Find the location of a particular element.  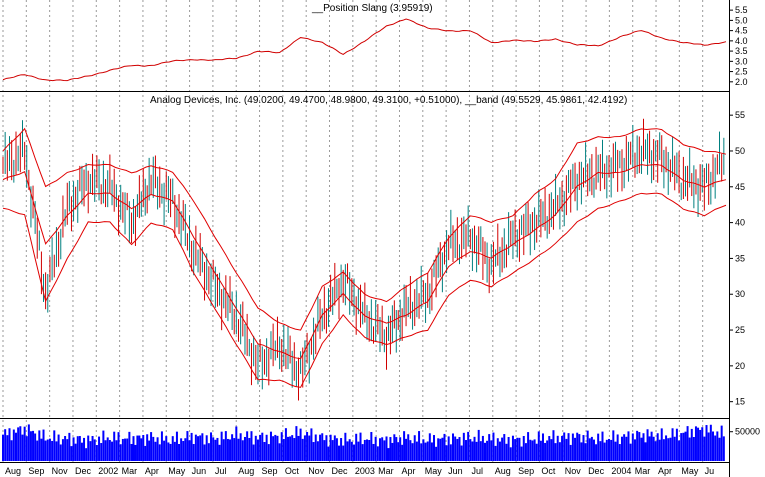

price-y-tick-label: 50 is located at coordinates (740, 151).